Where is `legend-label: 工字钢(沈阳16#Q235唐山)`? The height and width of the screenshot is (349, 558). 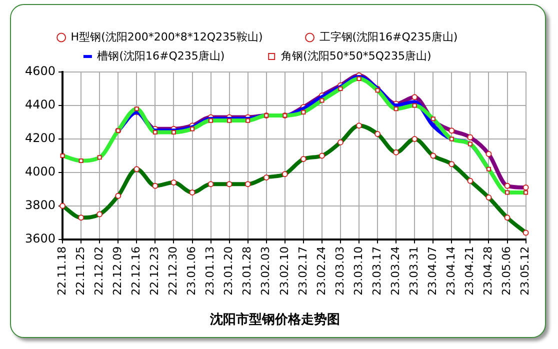
legend-label: 工字钢(沈阳16#Q235唐山) is located at coordinates (406, 37).